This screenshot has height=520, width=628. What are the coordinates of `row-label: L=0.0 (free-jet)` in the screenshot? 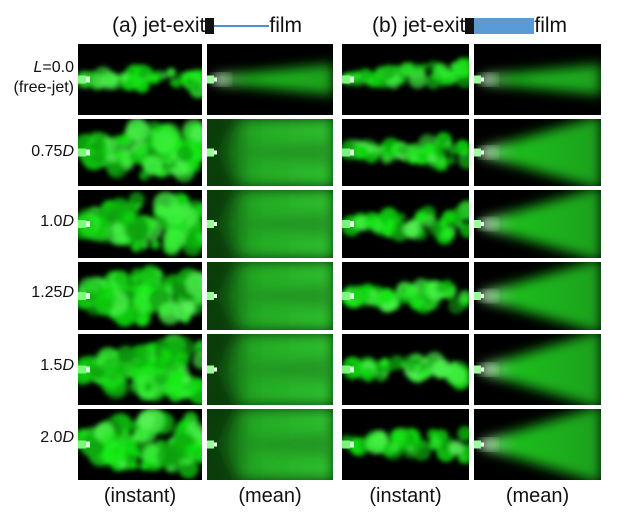 It's located at (43, 77).